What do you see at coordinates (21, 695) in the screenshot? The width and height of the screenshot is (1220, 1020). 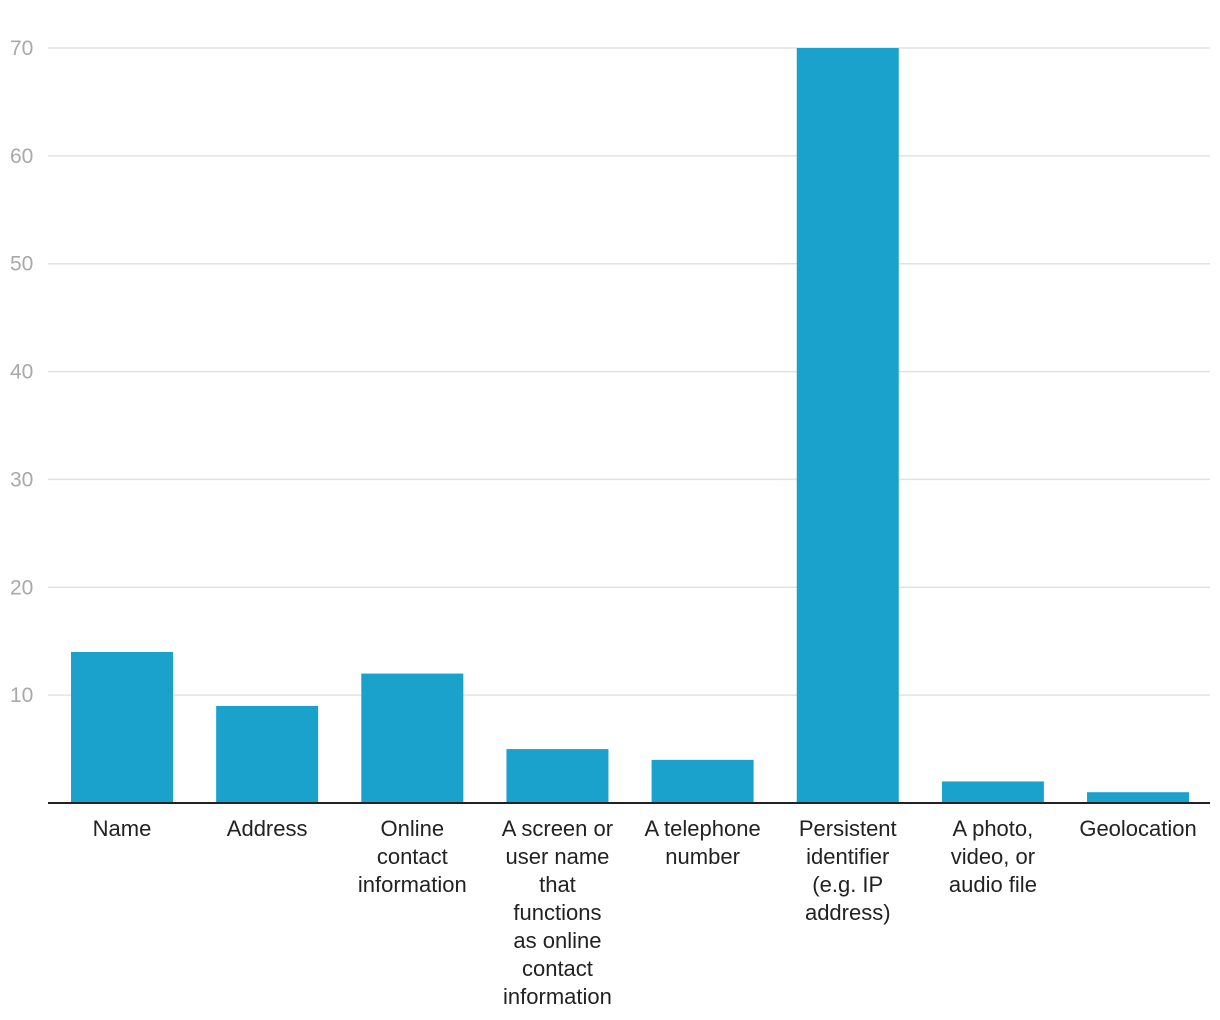 I see `y-tick-label: 10` at bounding box center [21, 695].